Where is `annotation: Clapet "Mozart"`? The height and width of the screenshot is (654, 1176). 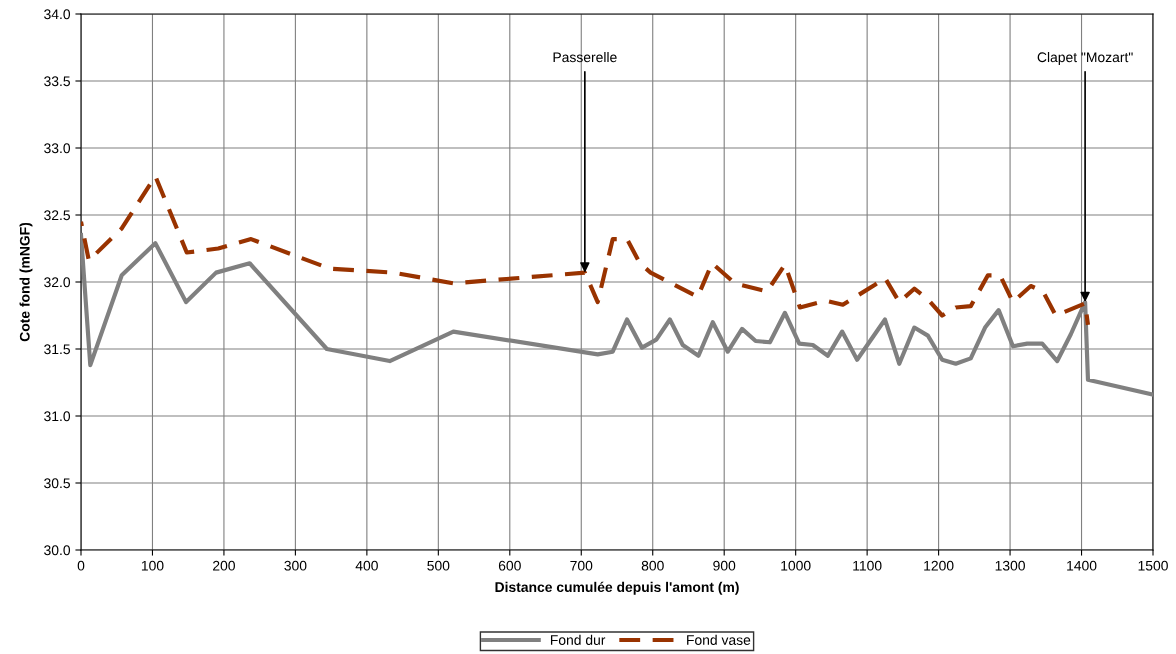 annotation: Clapet "Mozart" is located at coordinates (1085, 58).